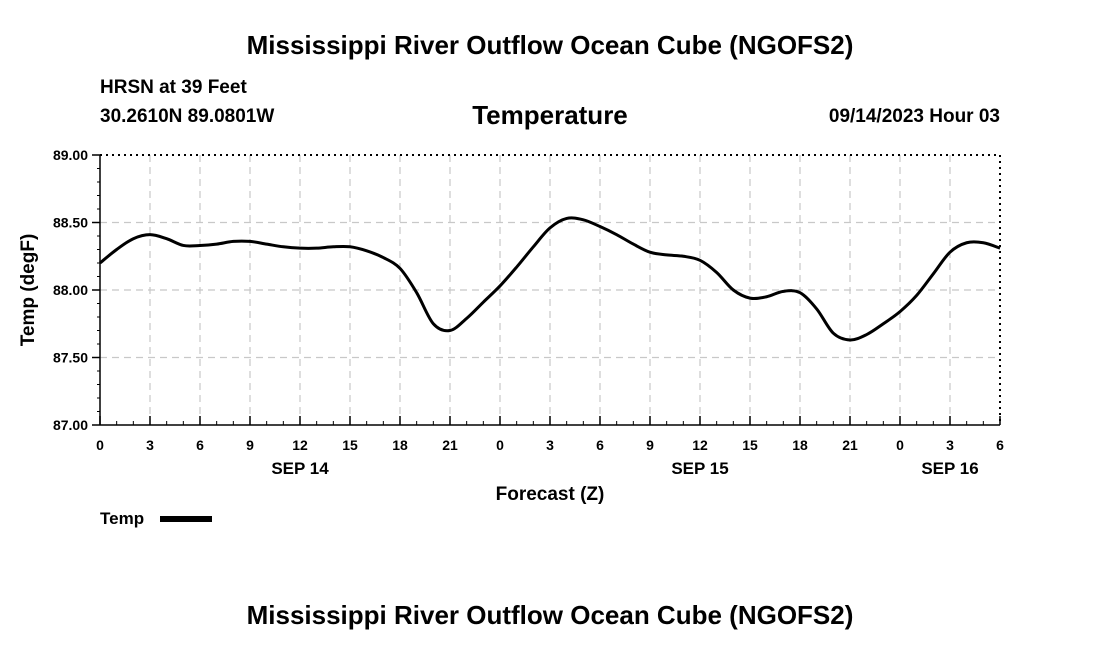  I want to click on y-tick-label: 88.00, so click(70, 290).